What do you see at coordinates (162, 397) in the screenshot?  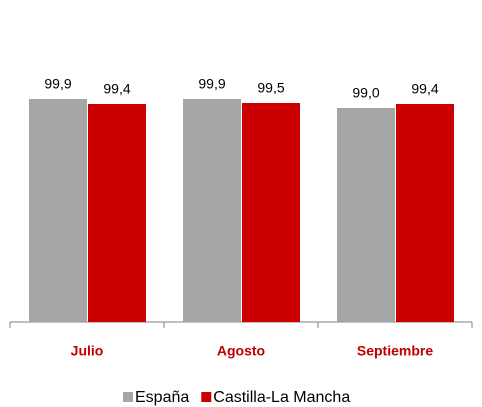 I see `legend-label: España` at bounding box center [162, 397].